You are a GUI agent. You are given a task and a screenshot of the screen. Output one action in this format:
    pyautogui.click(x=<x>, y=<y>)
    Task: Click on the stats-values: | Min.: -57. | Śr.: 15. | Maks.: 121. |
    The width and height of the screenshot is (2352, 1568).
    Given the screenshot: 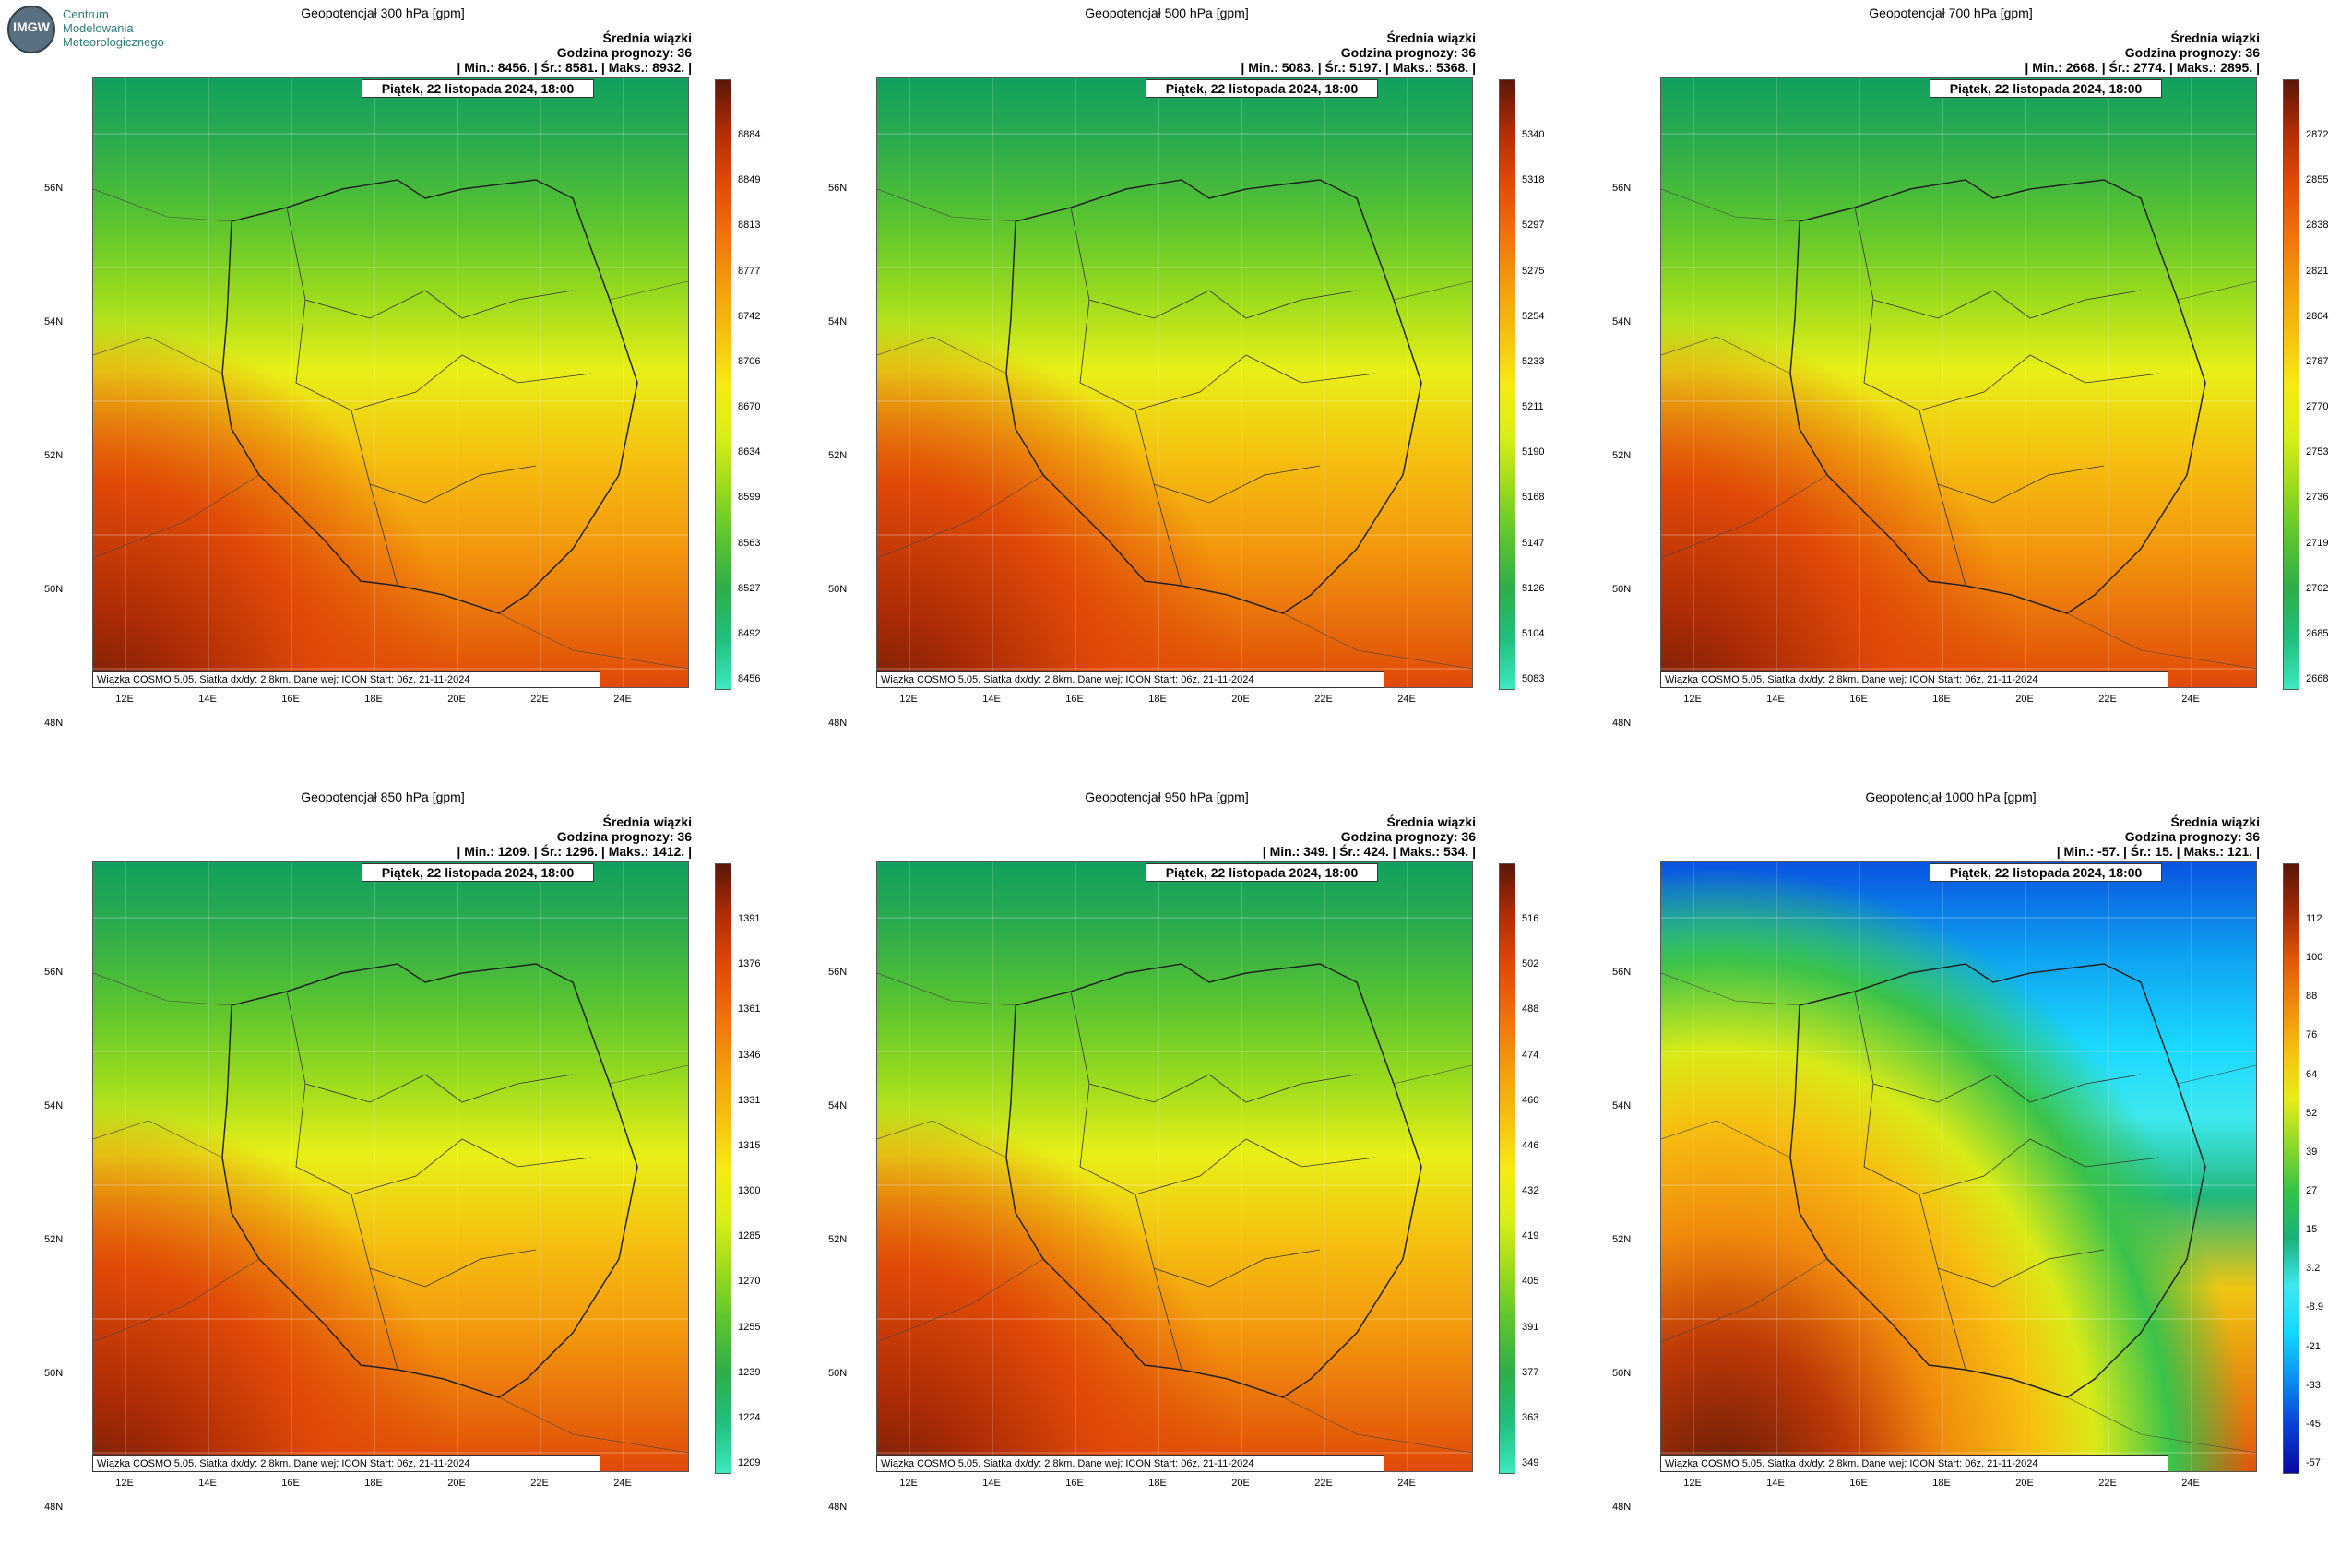 What is the action you would take?
    pyautogui.click(x=2158, y=851)
    